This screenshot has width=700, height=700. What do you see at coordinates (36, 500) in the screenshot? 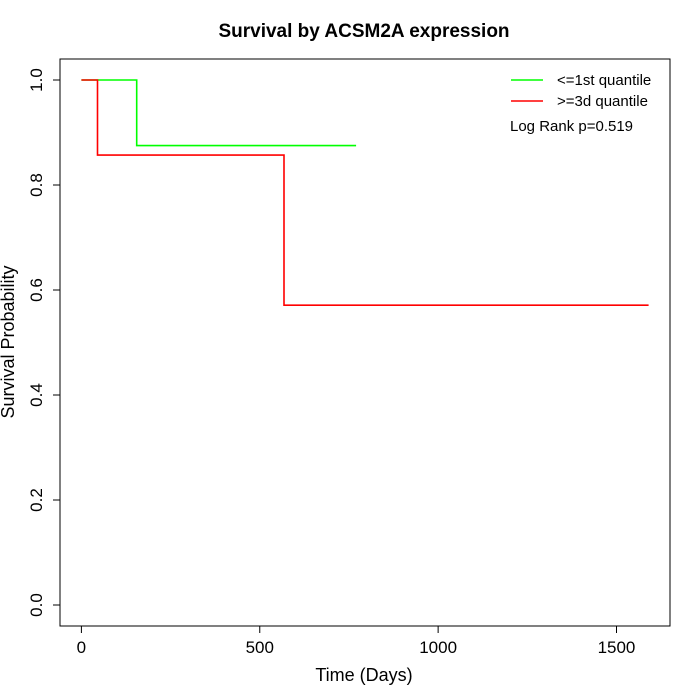
I see `y-tick-label: 0.2` at bounding box center [36, 500].